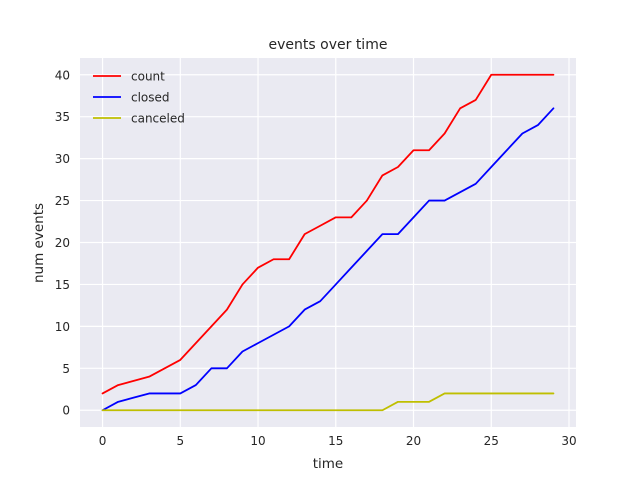 The height and width of the screenshot is (480, 640). Describe the element at coordinates (328, 45) in the screenshot. I see `chart-title: events over time` at that location.